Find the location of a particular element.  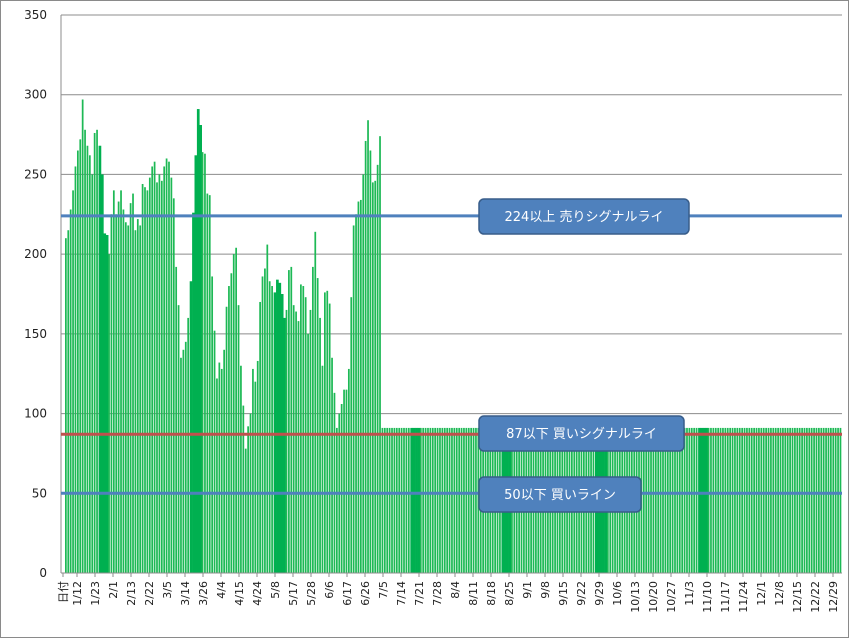

x-tick-label: 2/22 is located at coordinates (149, 593).